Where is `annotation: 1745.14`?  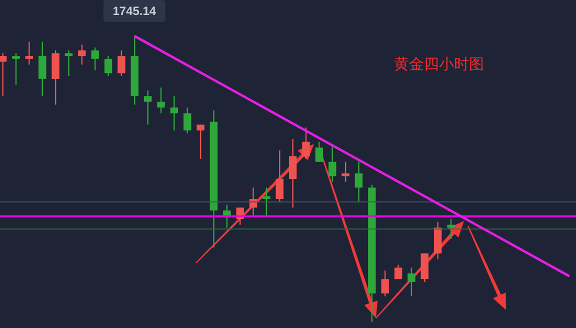 annotation: 1745.14 is located at coordinates (134, 11).